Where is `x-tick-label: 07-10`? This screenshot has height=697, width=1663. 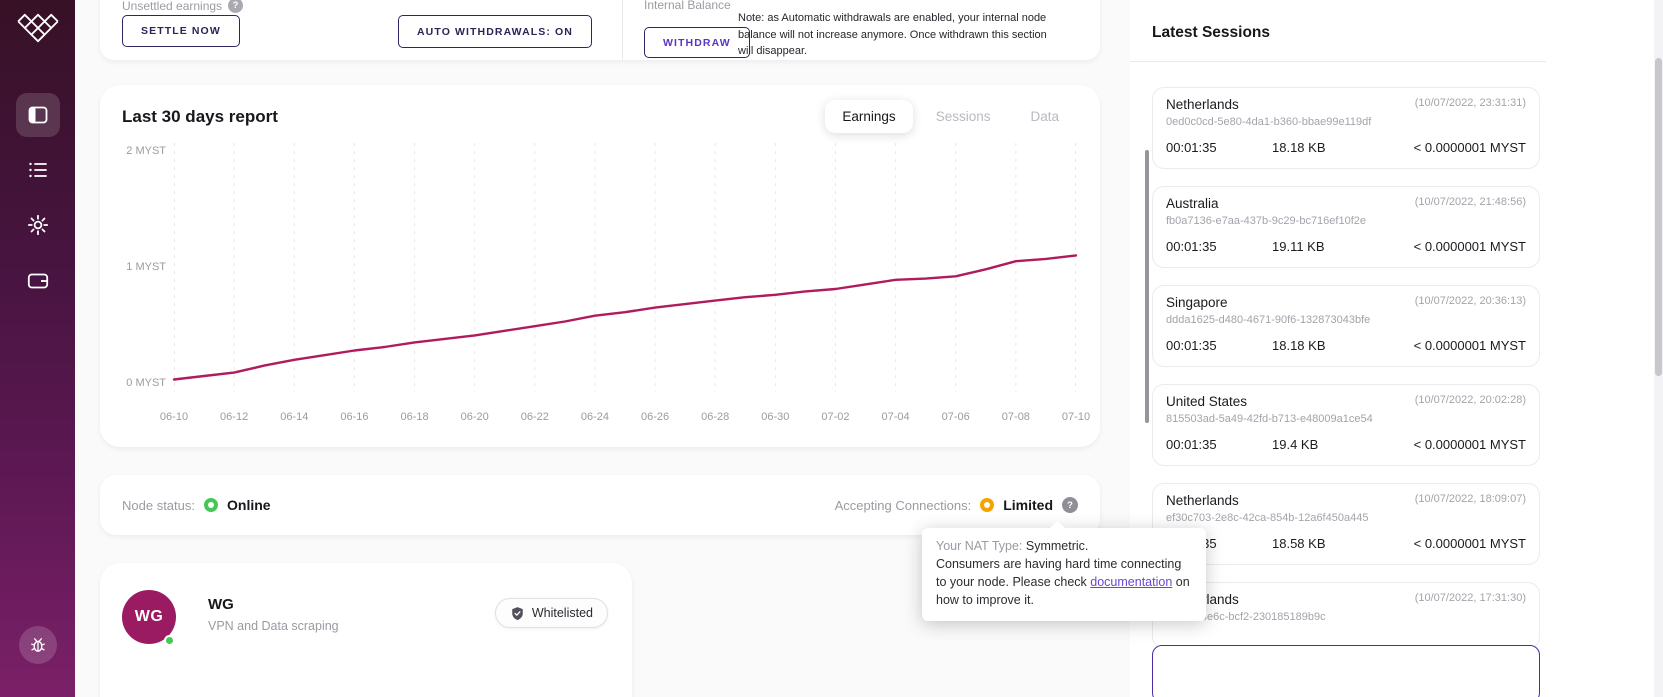 x-tick-label: 07-10 is located at coordinates (1076, 417).